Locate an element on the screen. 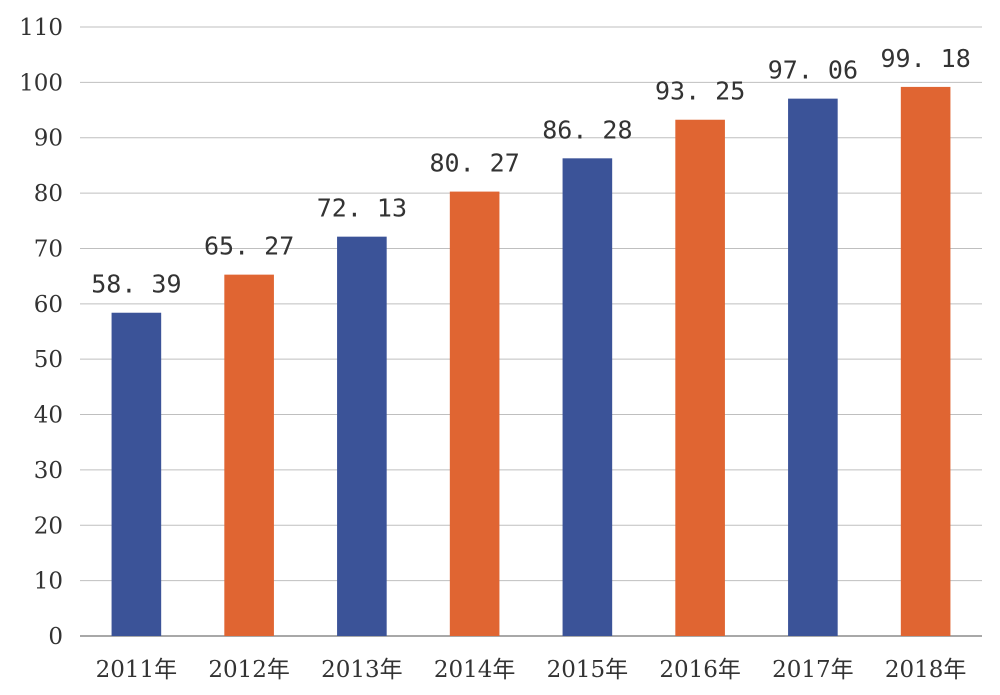 This screenshot has width=1000, height=695. y-tick-label: 30 is located at coordinates (48, 471).